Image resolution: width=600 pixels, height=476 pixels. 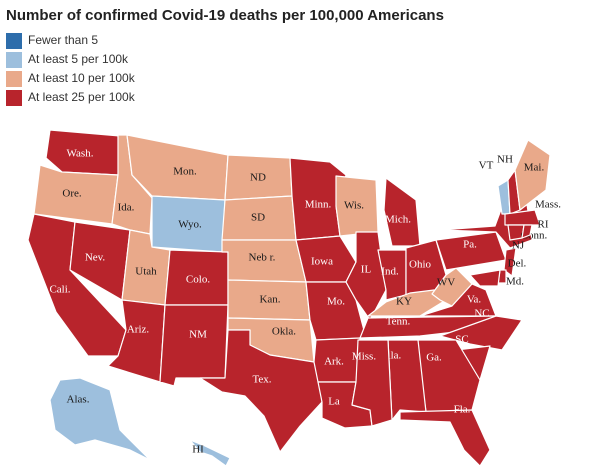 What do you see at coordinates (505, 160) in the screenshot?
I see `state-label: NH` at bounding box center [505, 160].